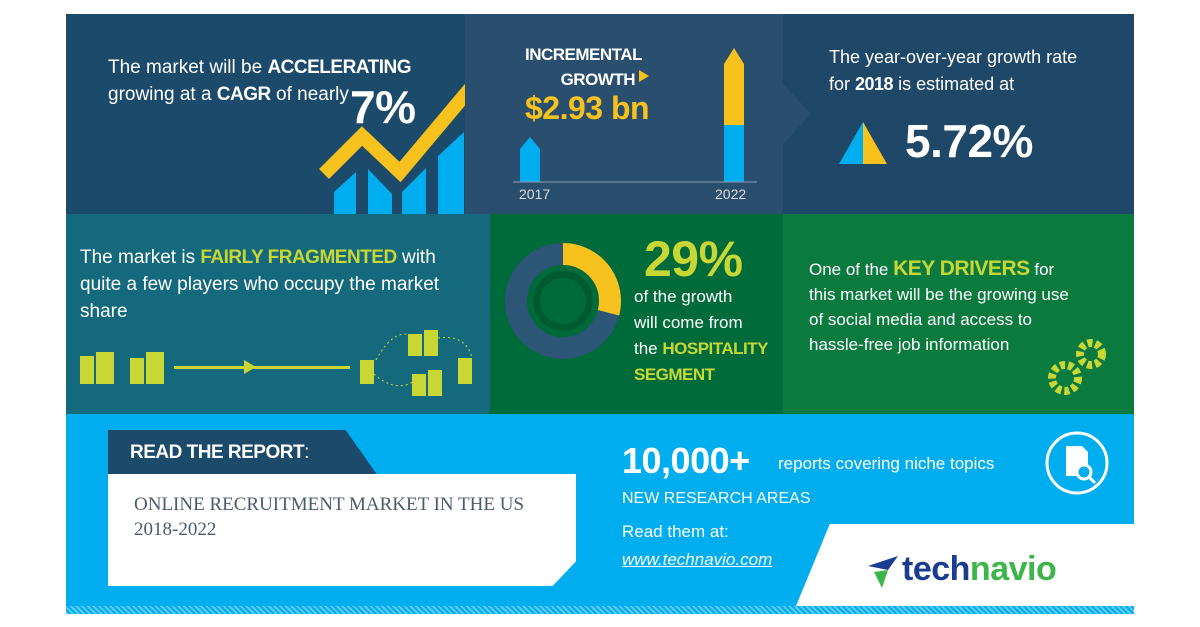 This screenshot has height=627, width=1200. What do you see at coordinates (329, 504) in the screenshot?
I see `report-title-line1: ONLINE RECRUITMENT MARKET IN THE US` at bounding box center [329, 504].